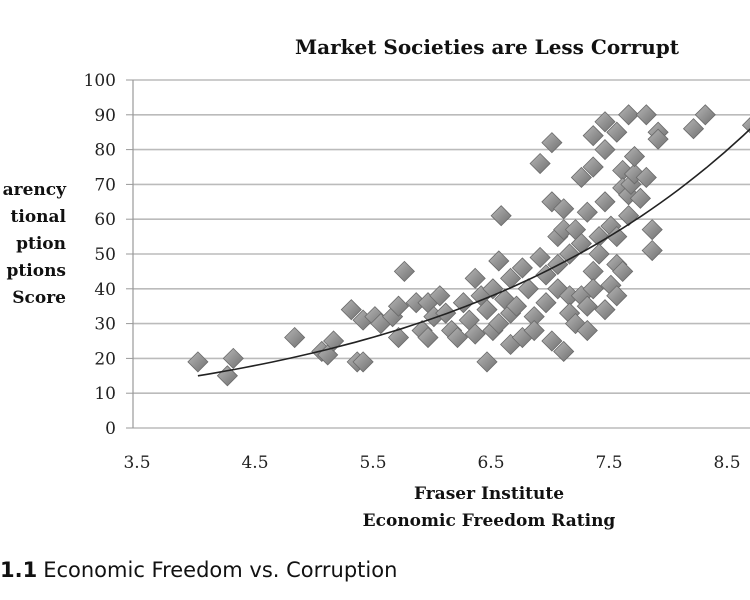 The width and height of the screenshot is (750, 600). I want to click on y-tick-label: 70, so click(105, 185).